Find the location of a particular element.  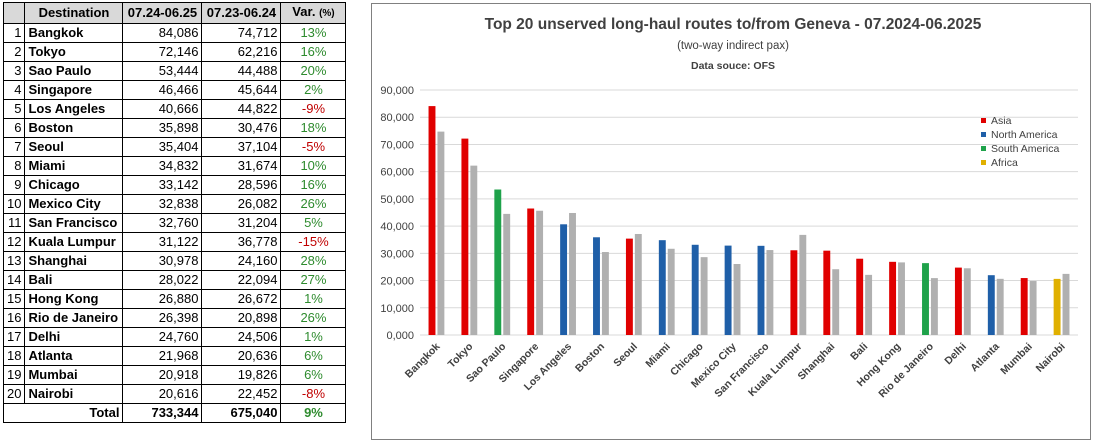

row-destination: Mumbai is located at coordinates (74, 375).